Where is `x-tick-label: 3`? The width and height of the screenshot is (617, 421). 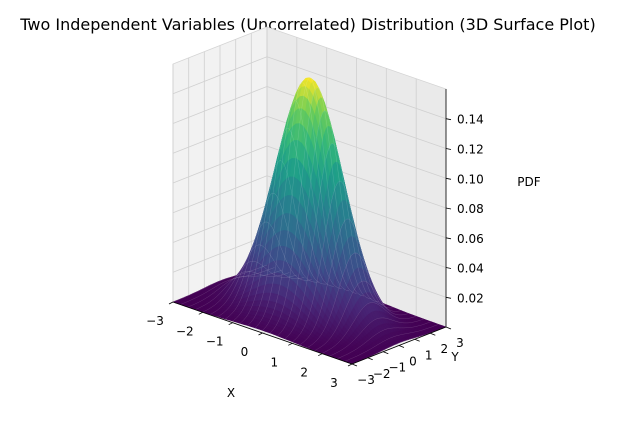
x-tick-label: 3 is located at coordinates (334, 383).